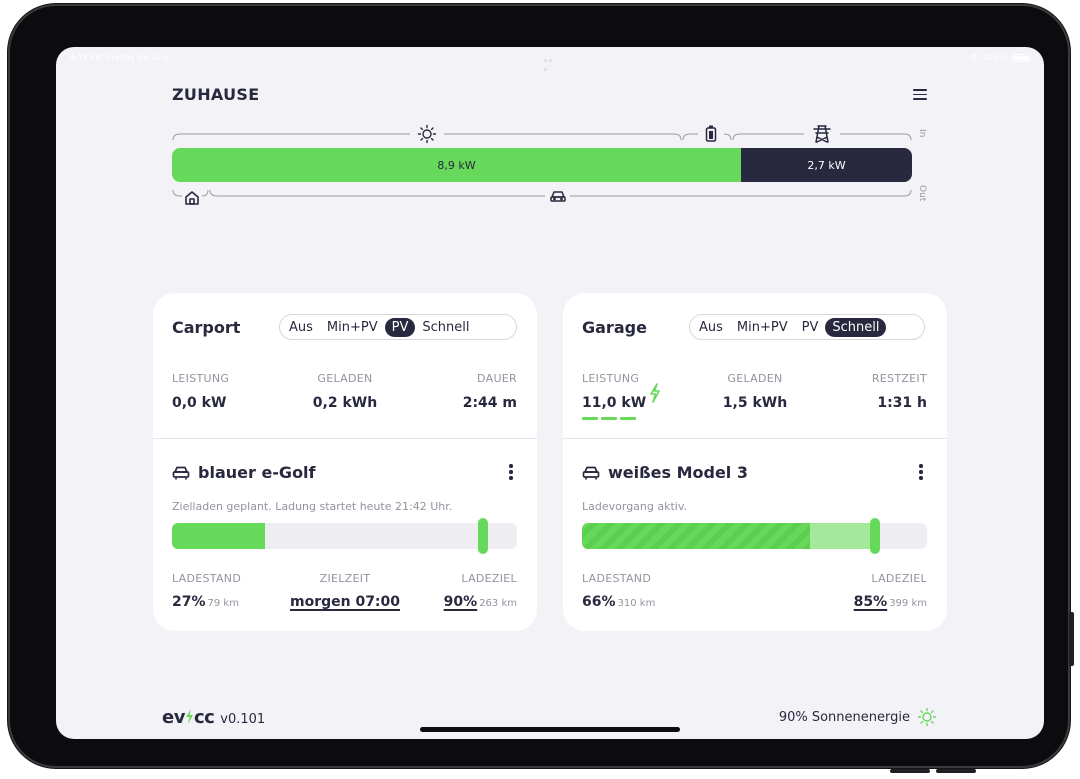 The width and height of the screenshot is (1080, 779). I want to click on loadpoint-name: Garage, so click(614, 327).